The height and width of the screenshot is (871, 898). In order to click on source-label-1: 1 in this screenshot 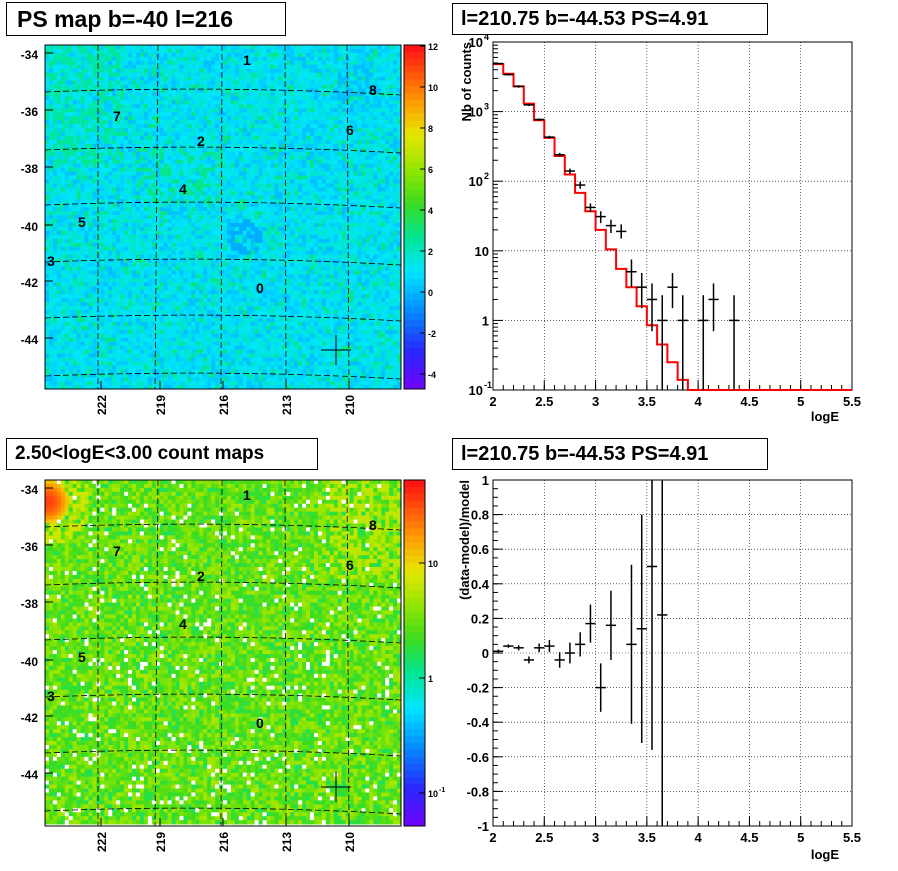, I will do `click(247, 60)`.